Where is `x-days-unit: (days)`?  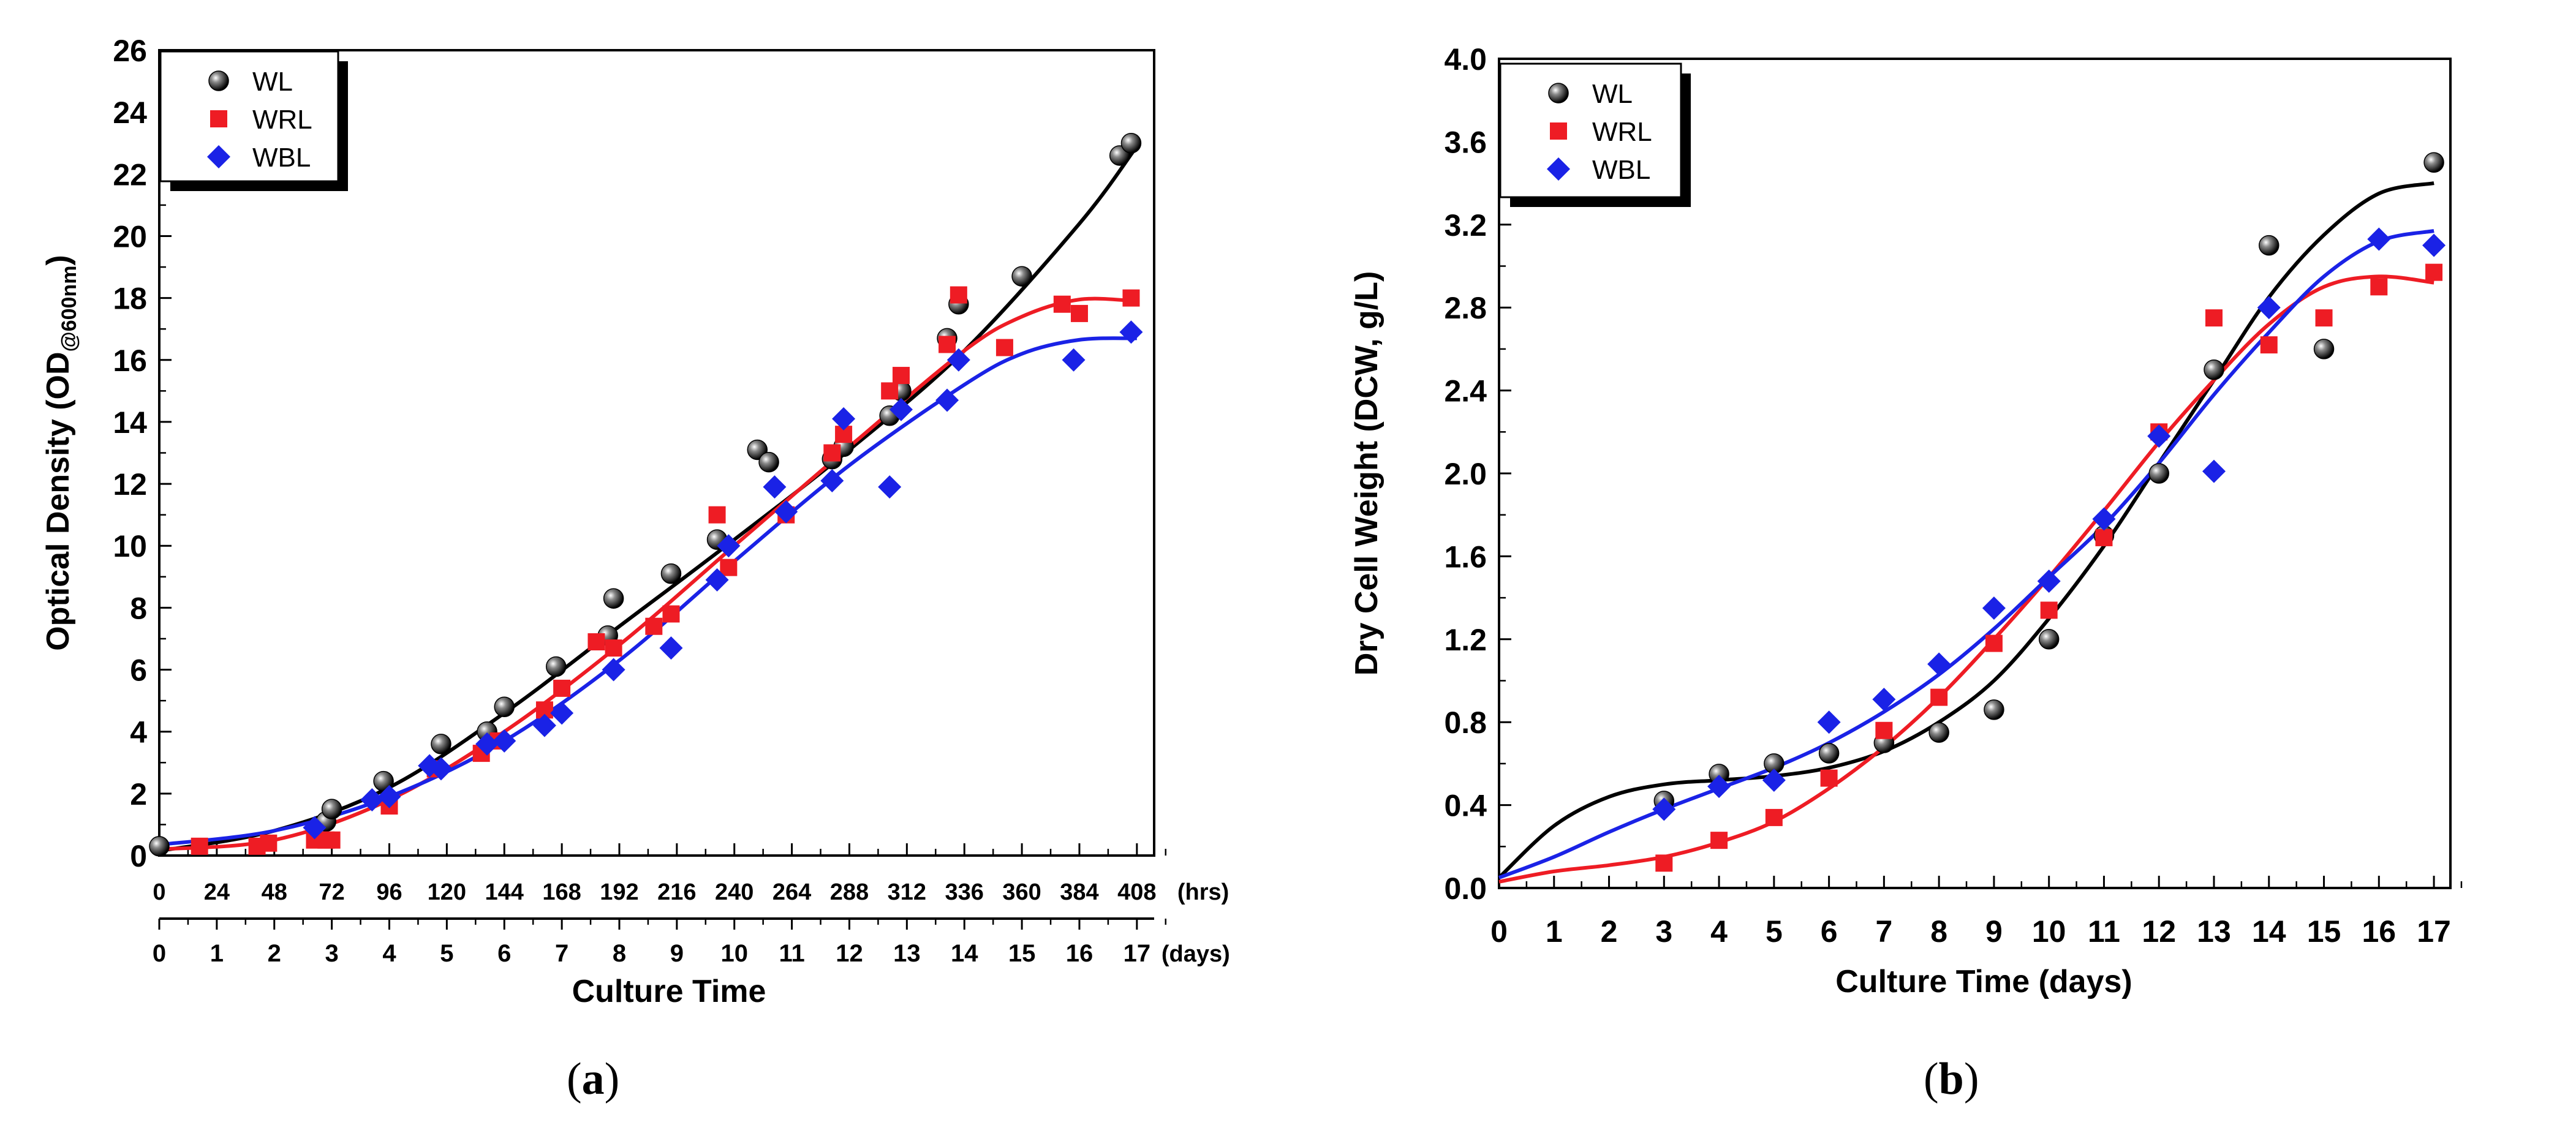
x-days-unit: (days) is located at coordinates (1195, 954).